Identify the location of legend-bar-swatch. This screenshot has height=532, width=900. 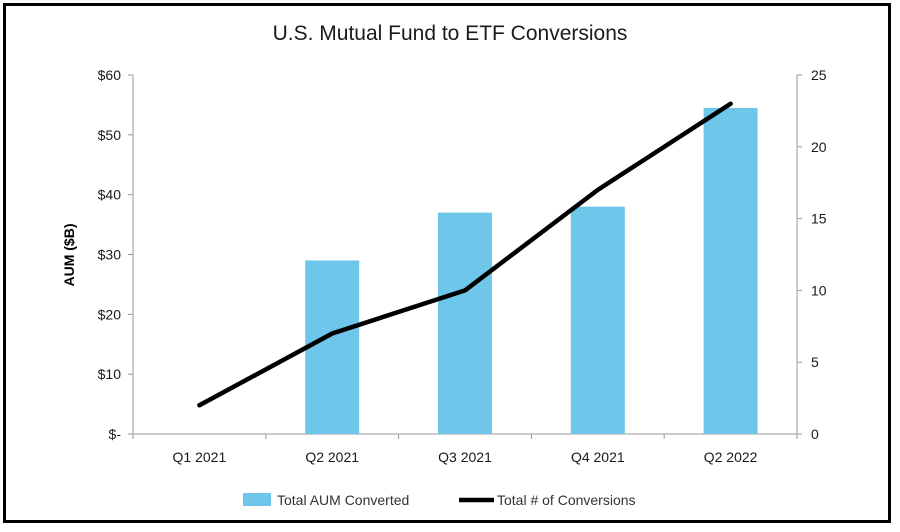
(257, 499).